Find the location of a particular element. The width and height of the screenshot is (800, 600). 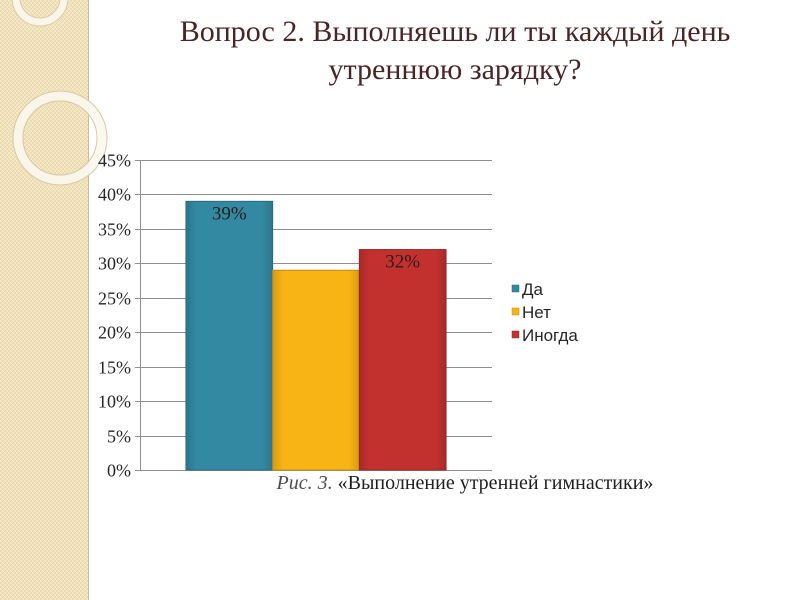

data-label: 32% is located at coordinates (402, 262).